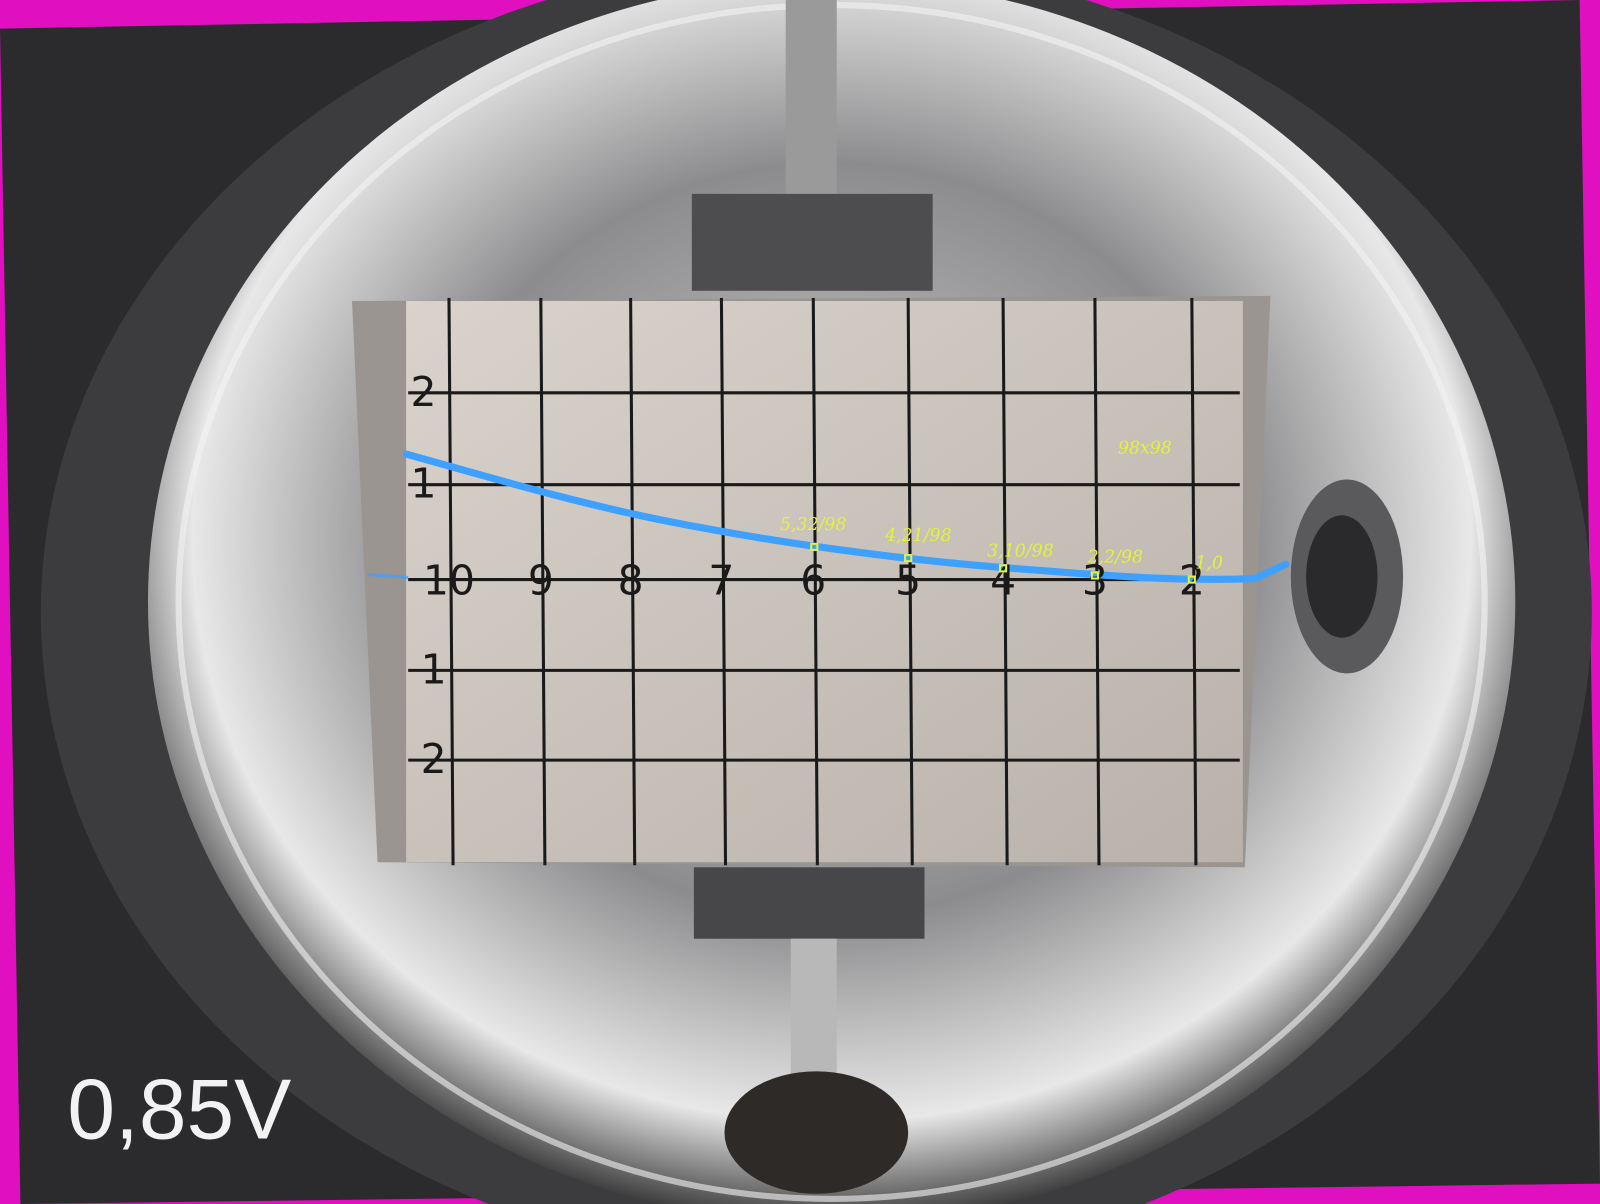 The image size is (1600, 1204). Describe the element at coordinates (1115, 558) in the screenshot. I see `annotation-label: 2,2/98` at that location.